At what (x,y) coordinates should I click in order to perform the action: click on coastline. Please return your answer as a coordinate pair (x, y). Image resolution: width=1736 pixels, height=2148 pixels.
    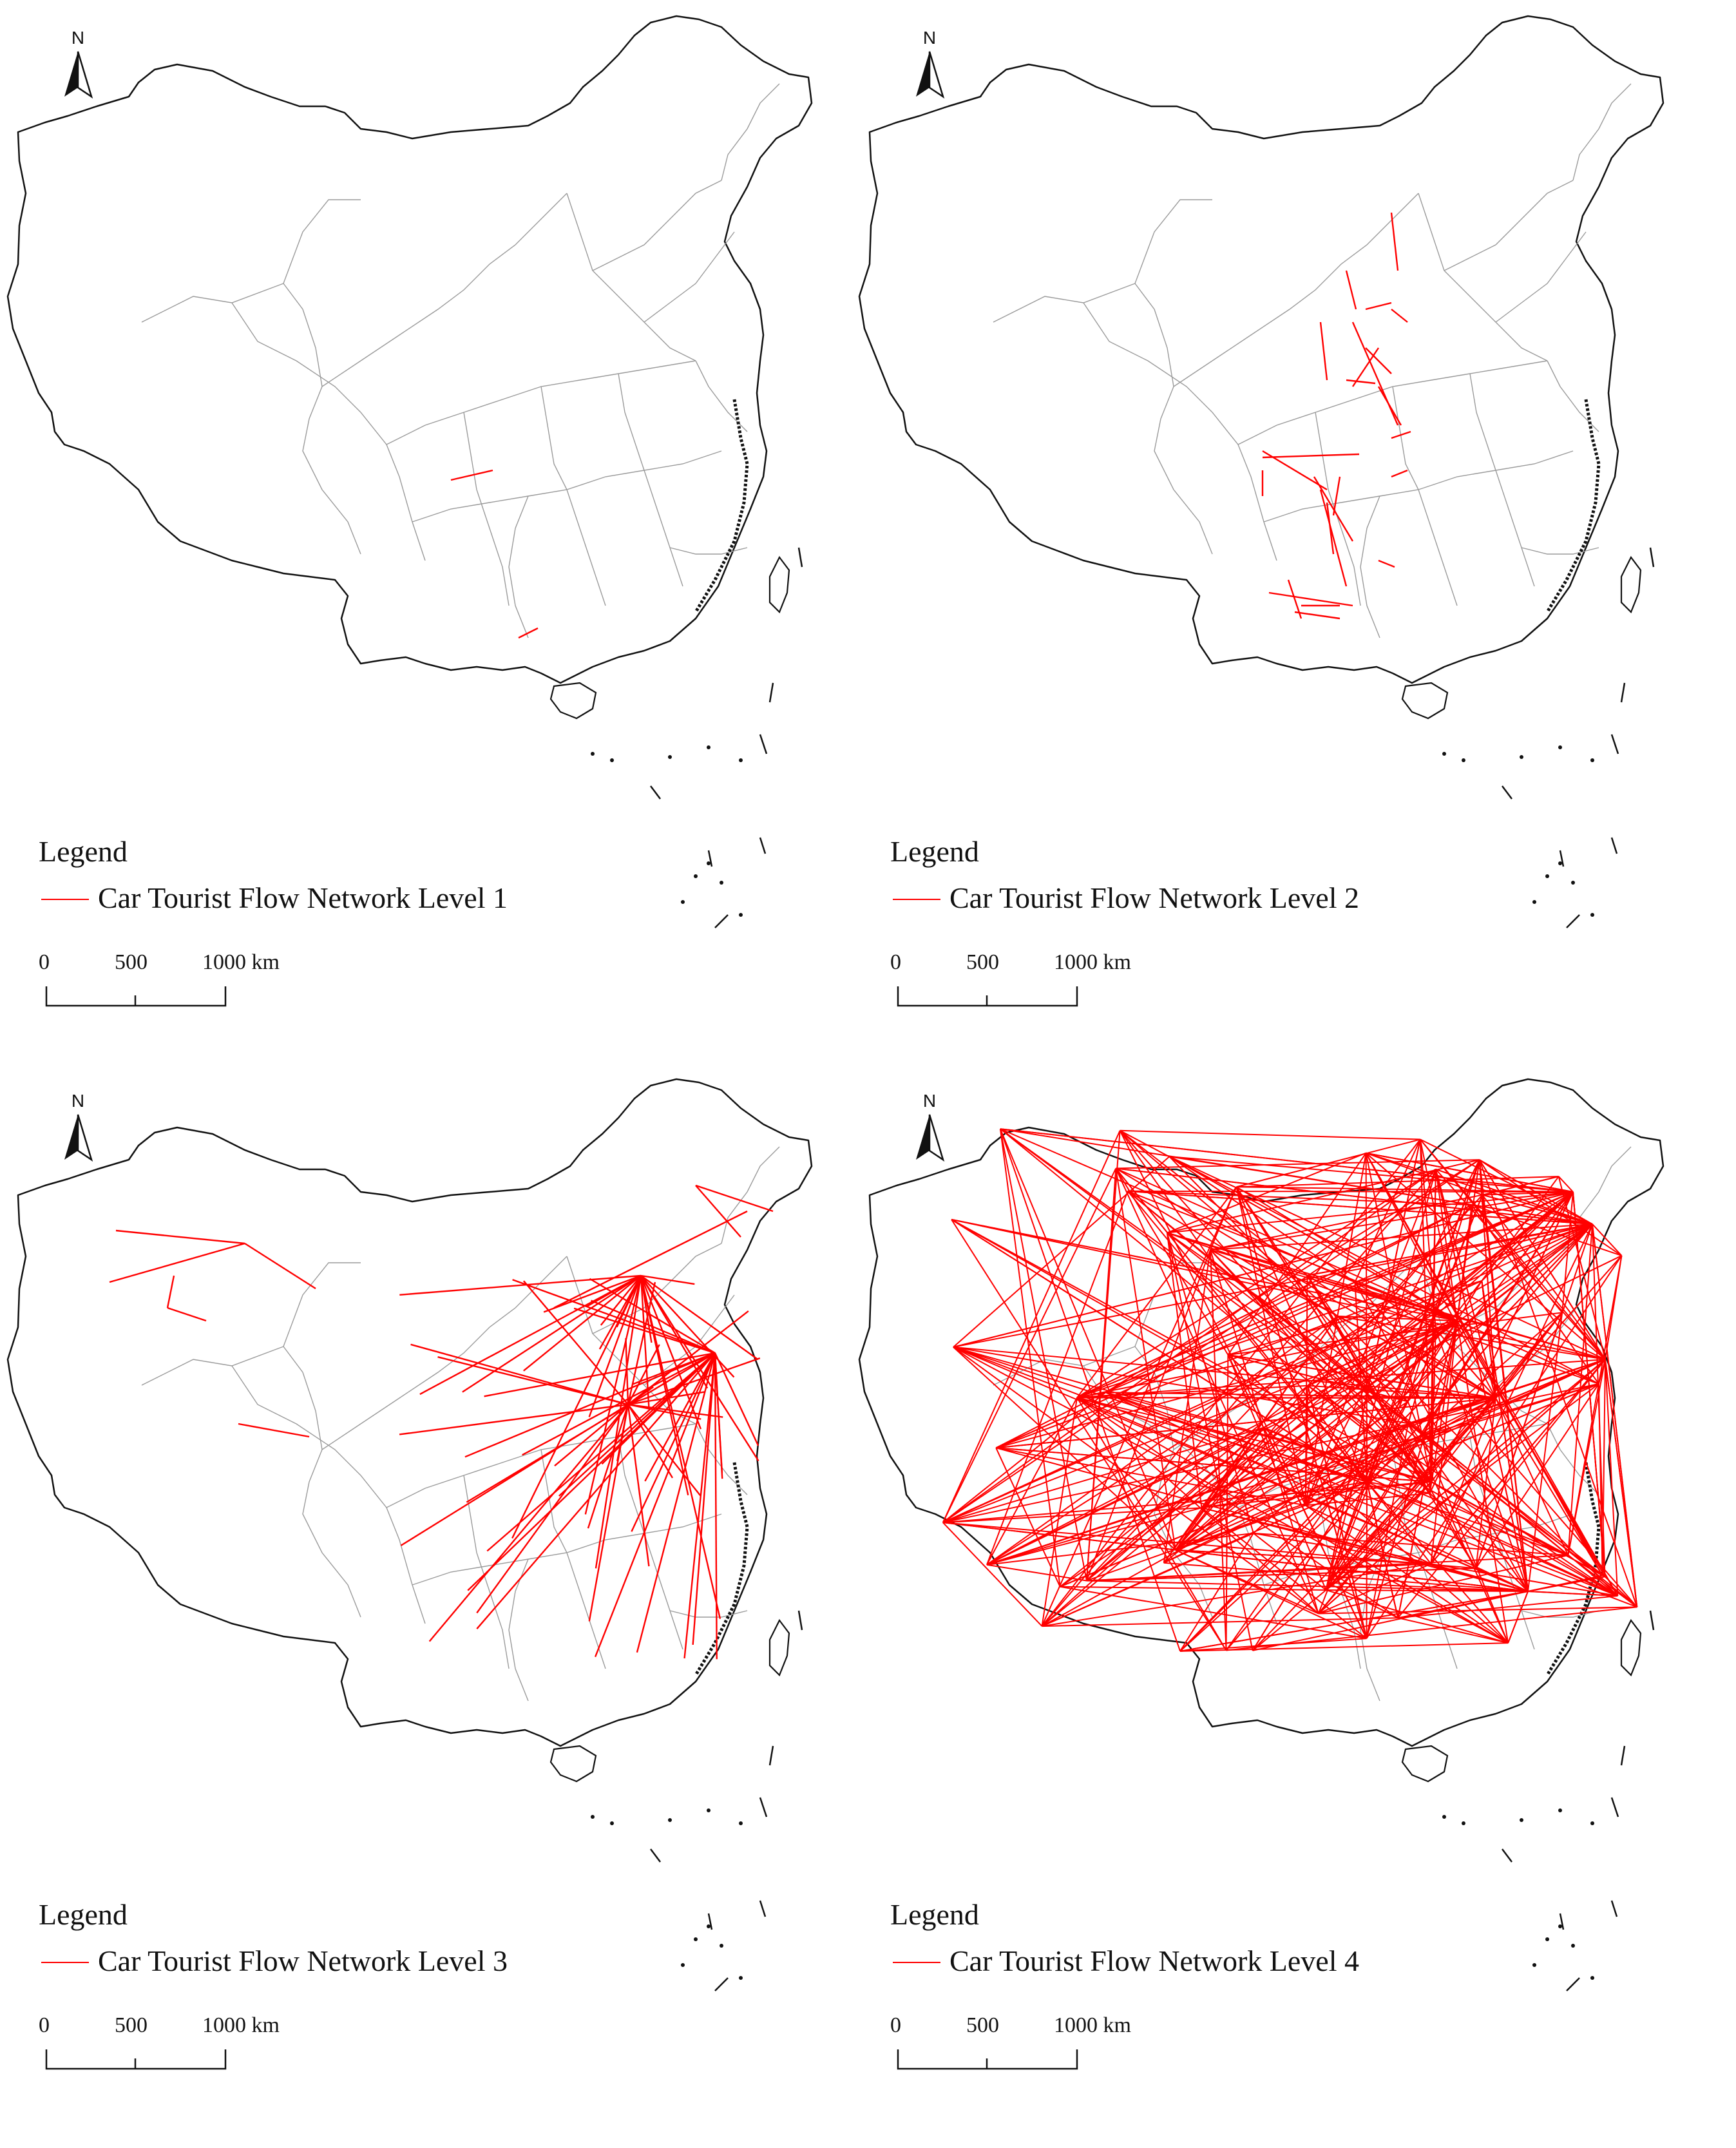
    Looking at the image, I should click on (721, 506).